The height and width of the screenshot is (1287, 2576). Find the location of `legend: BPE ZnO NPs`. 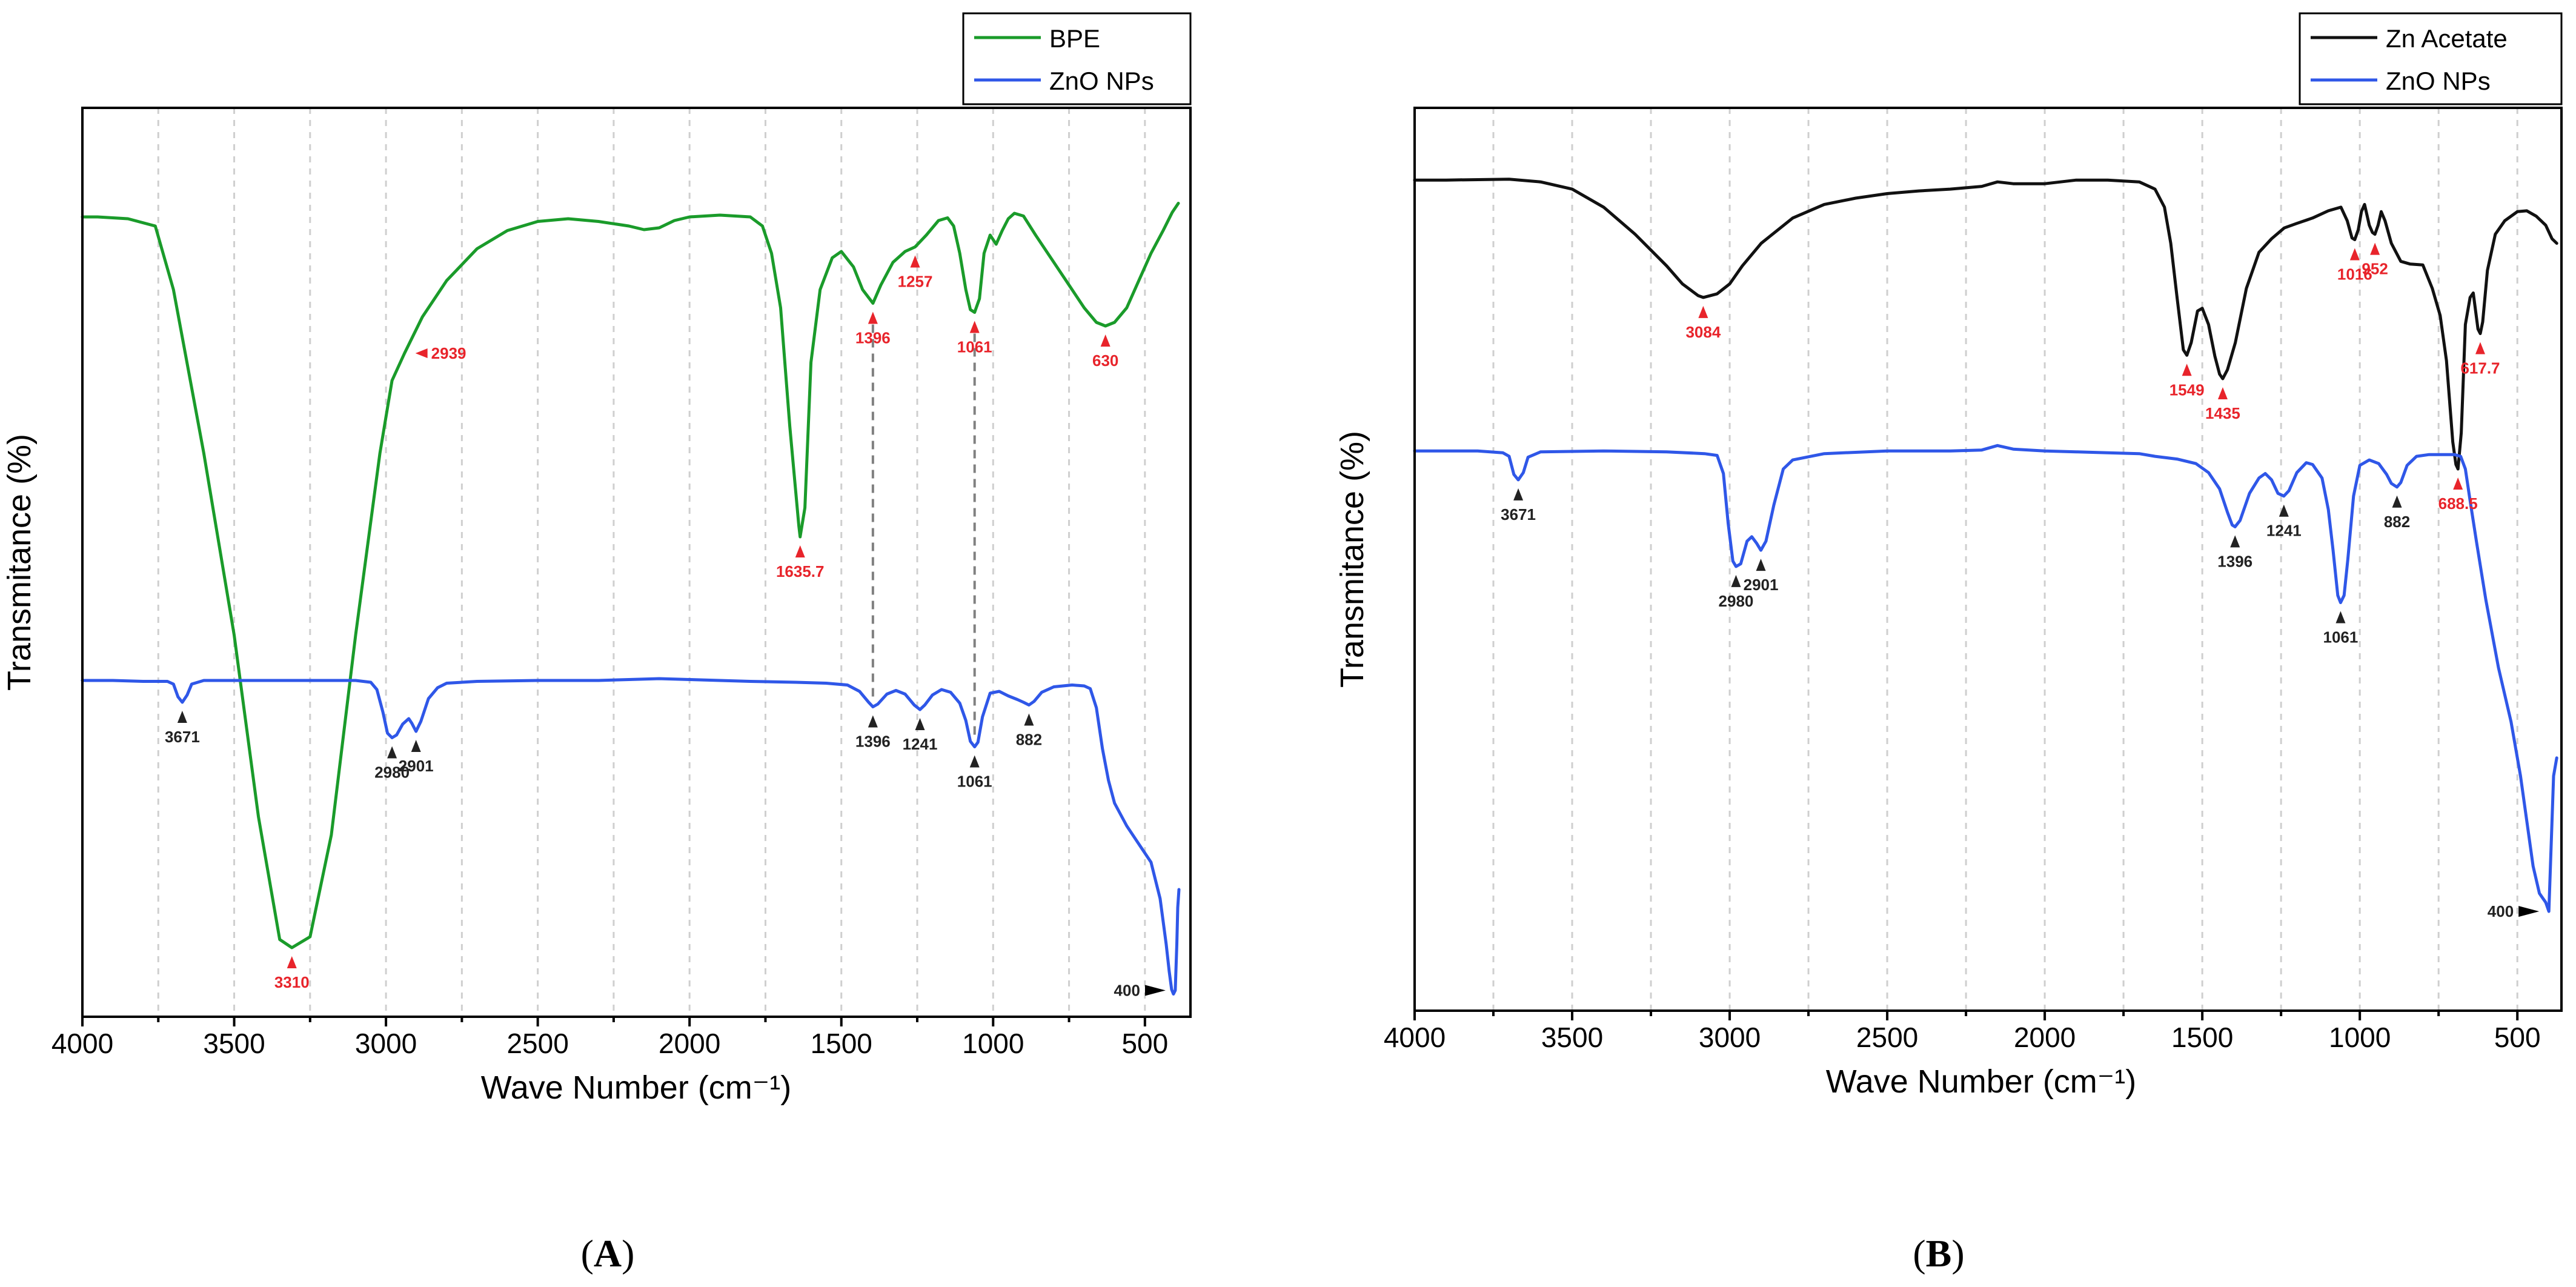

legend: BPE ZnO NPs is located at coordinates (1077, 59).